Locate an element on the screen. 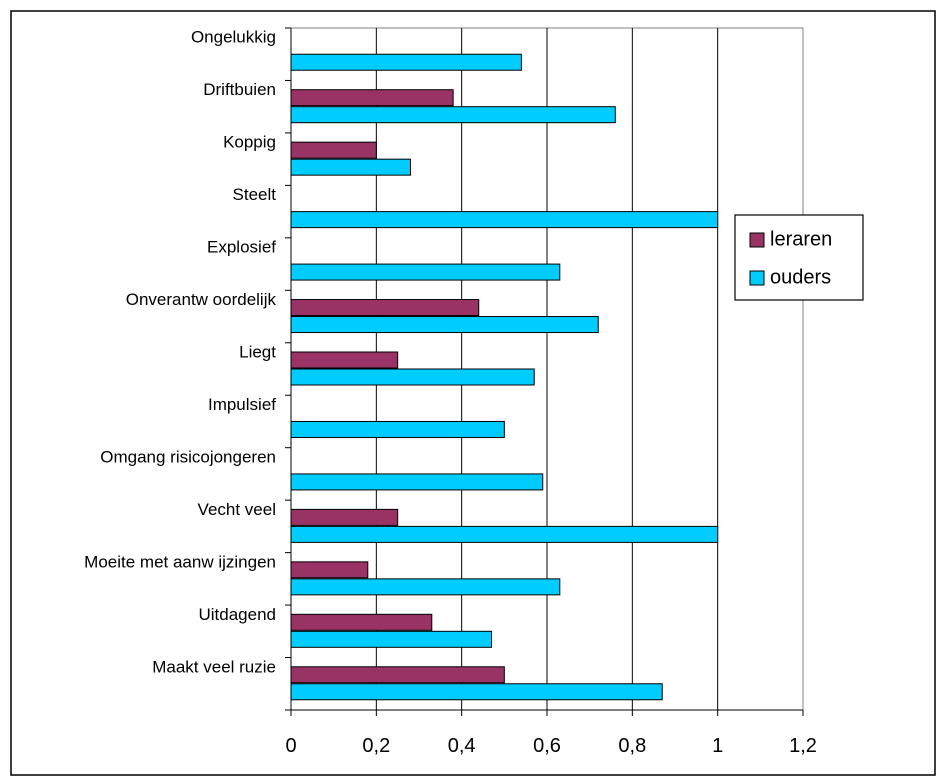 The height and width of the screenshot is (781, 946). category-label: Liegt is located at coordinates (257, 351).